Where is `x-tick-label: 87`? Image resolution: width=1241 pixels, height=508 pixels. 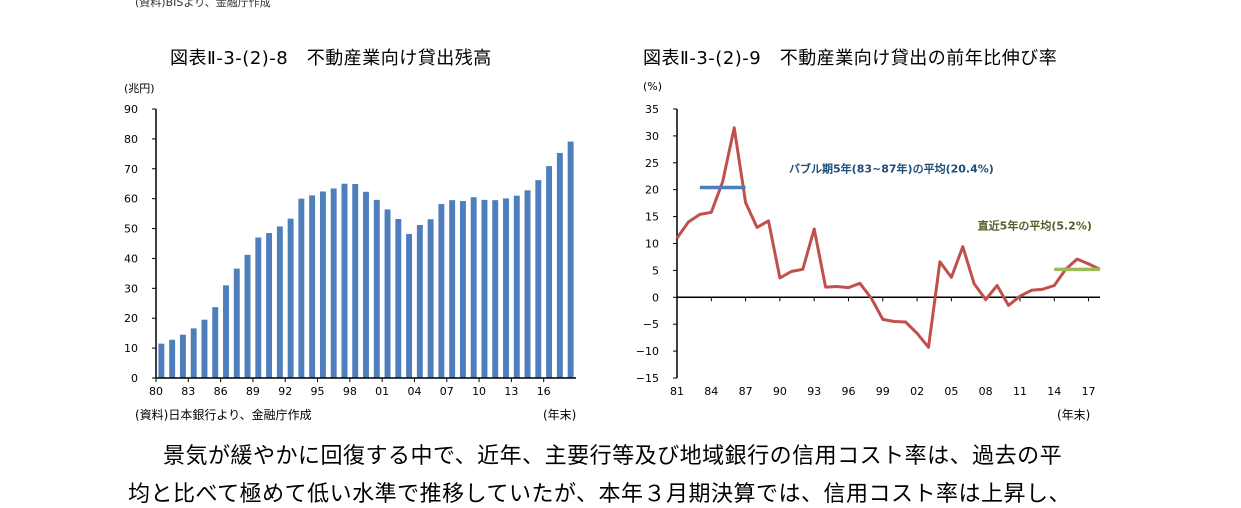 x-tick-label: 87 is located at coordinates (746, 391).